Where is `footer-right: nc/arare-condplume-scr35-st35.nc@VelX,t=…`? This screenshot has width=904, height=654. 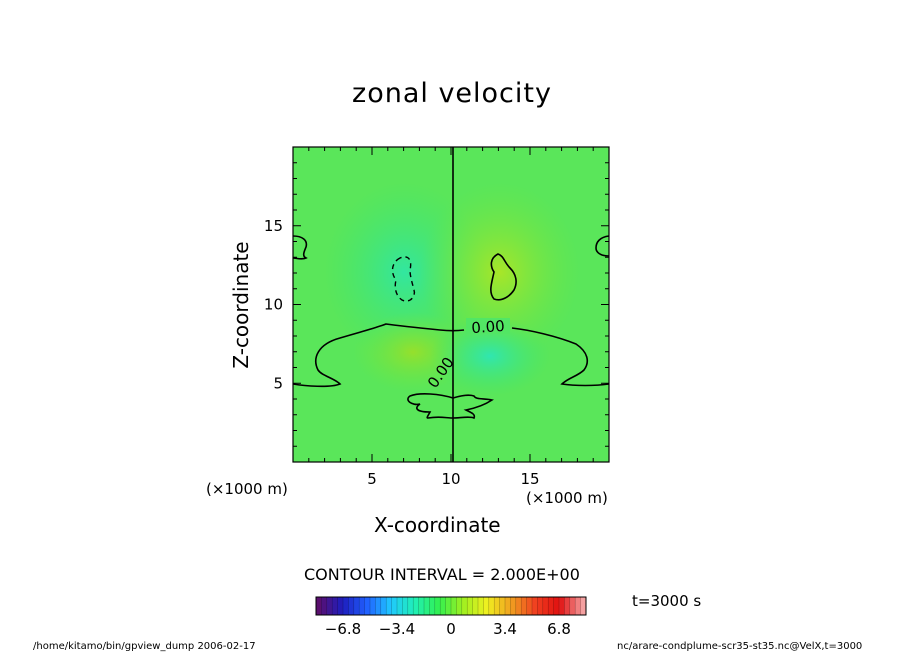
footer-right: nc/arare-condplume-scr35-st35.nc@VelX,t=… is located at coordinates (740, 646).